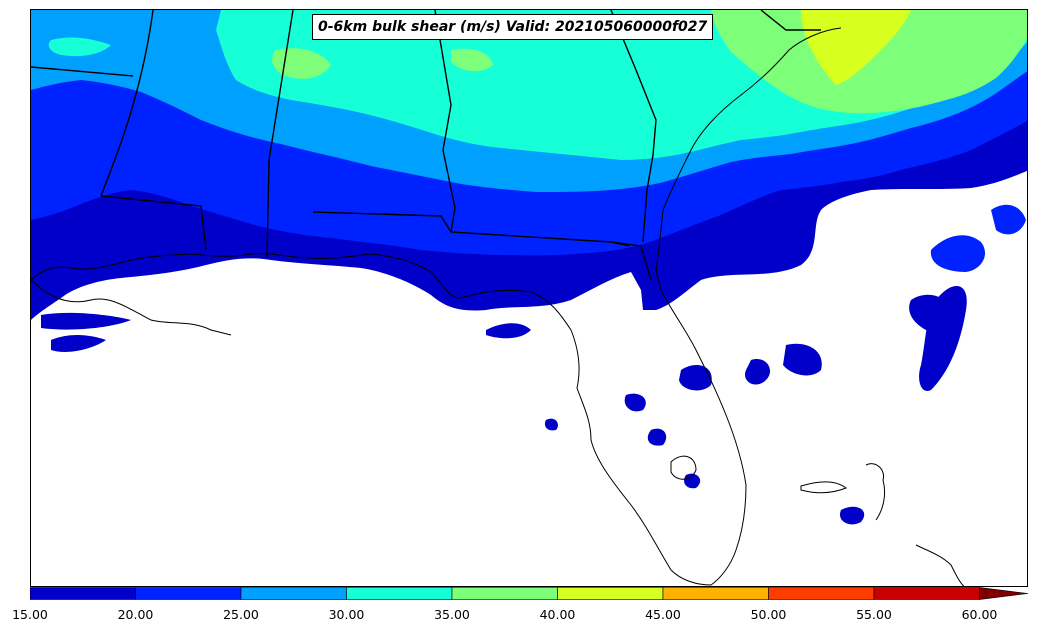  What do you see at coordinates (790, 20) in the screenshot?
I see `state-border-sc-nc` at bounding box center [790, 20].